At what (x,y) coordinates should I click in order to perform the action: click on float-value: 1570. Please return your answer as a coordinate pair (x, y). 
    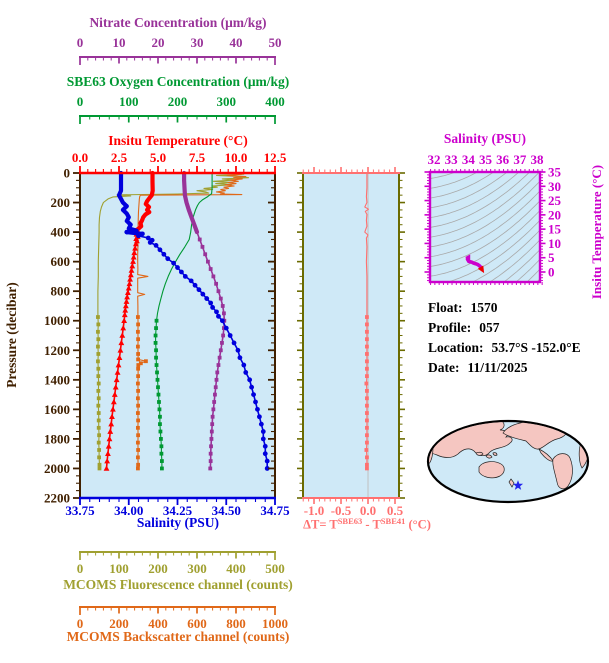
    Looking at the image, I should click on (484, 307).